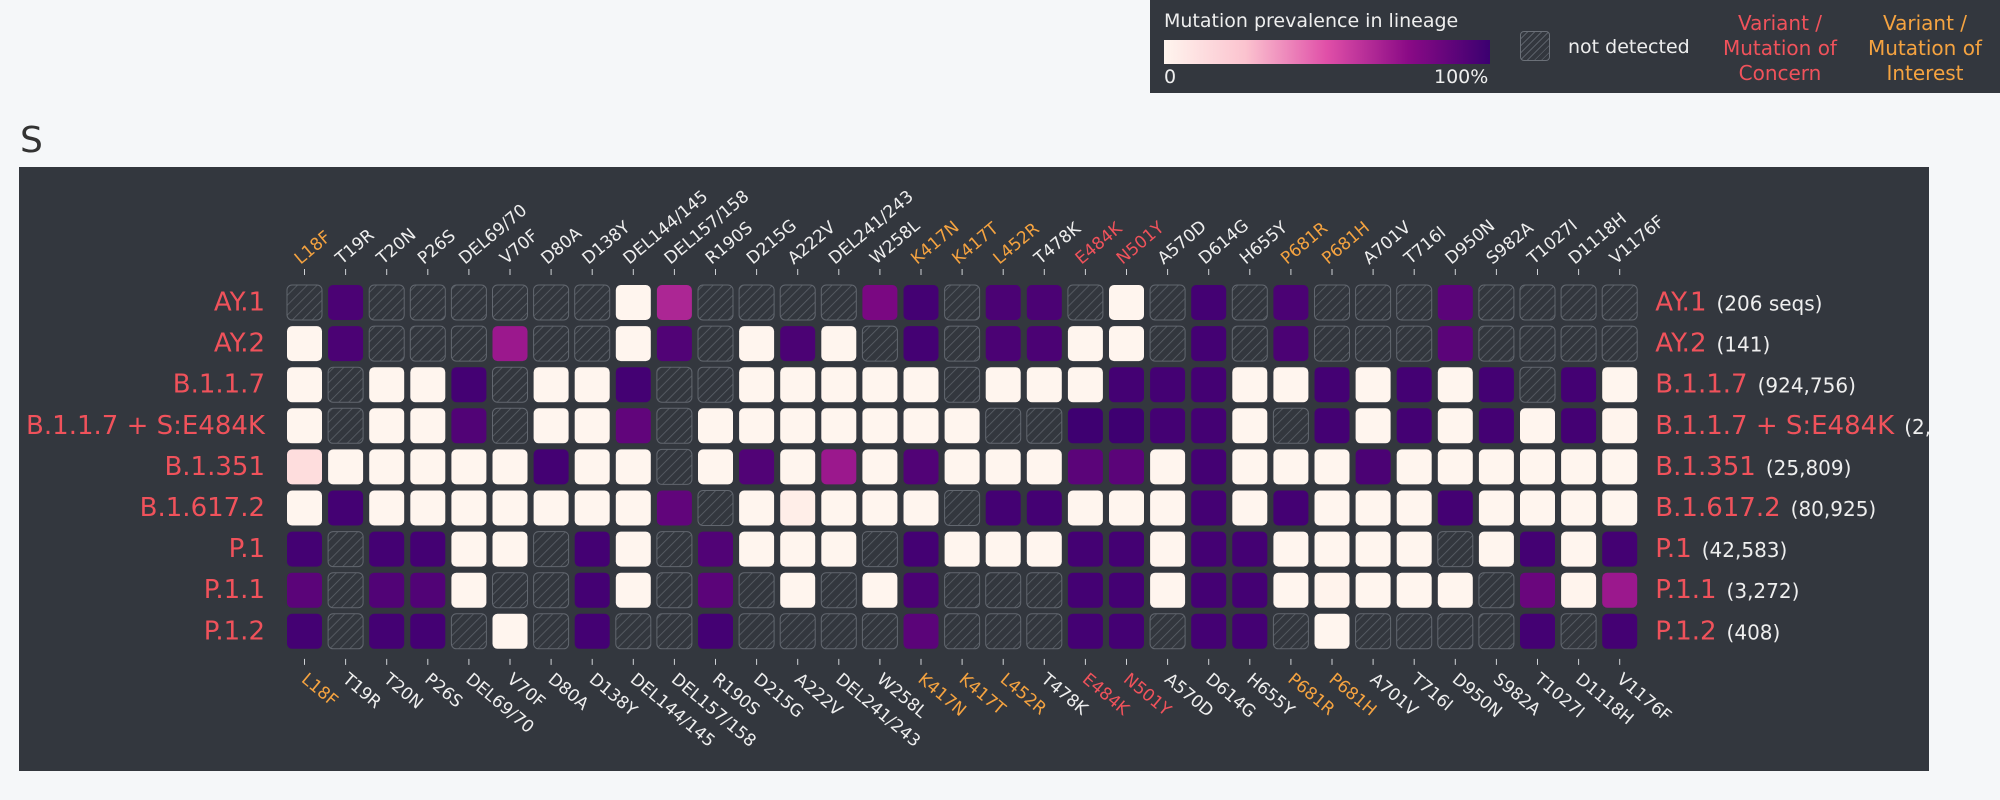 The image size is (2000, 800). Describe the element at coordinates (1717, 631) in the screenshot. I see `lineage-label-right: P.1.2 (408)` at that location.